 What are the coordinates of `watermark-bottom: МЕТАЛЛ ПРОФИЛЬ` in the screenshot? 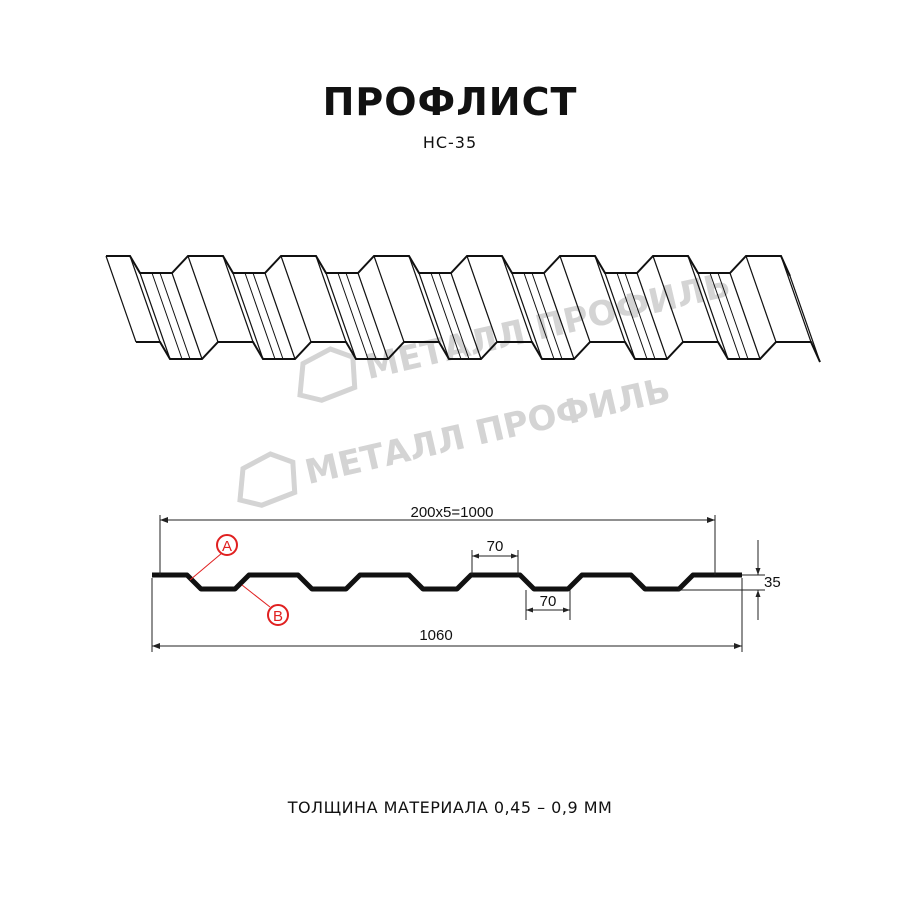 It's located at (455, 439).